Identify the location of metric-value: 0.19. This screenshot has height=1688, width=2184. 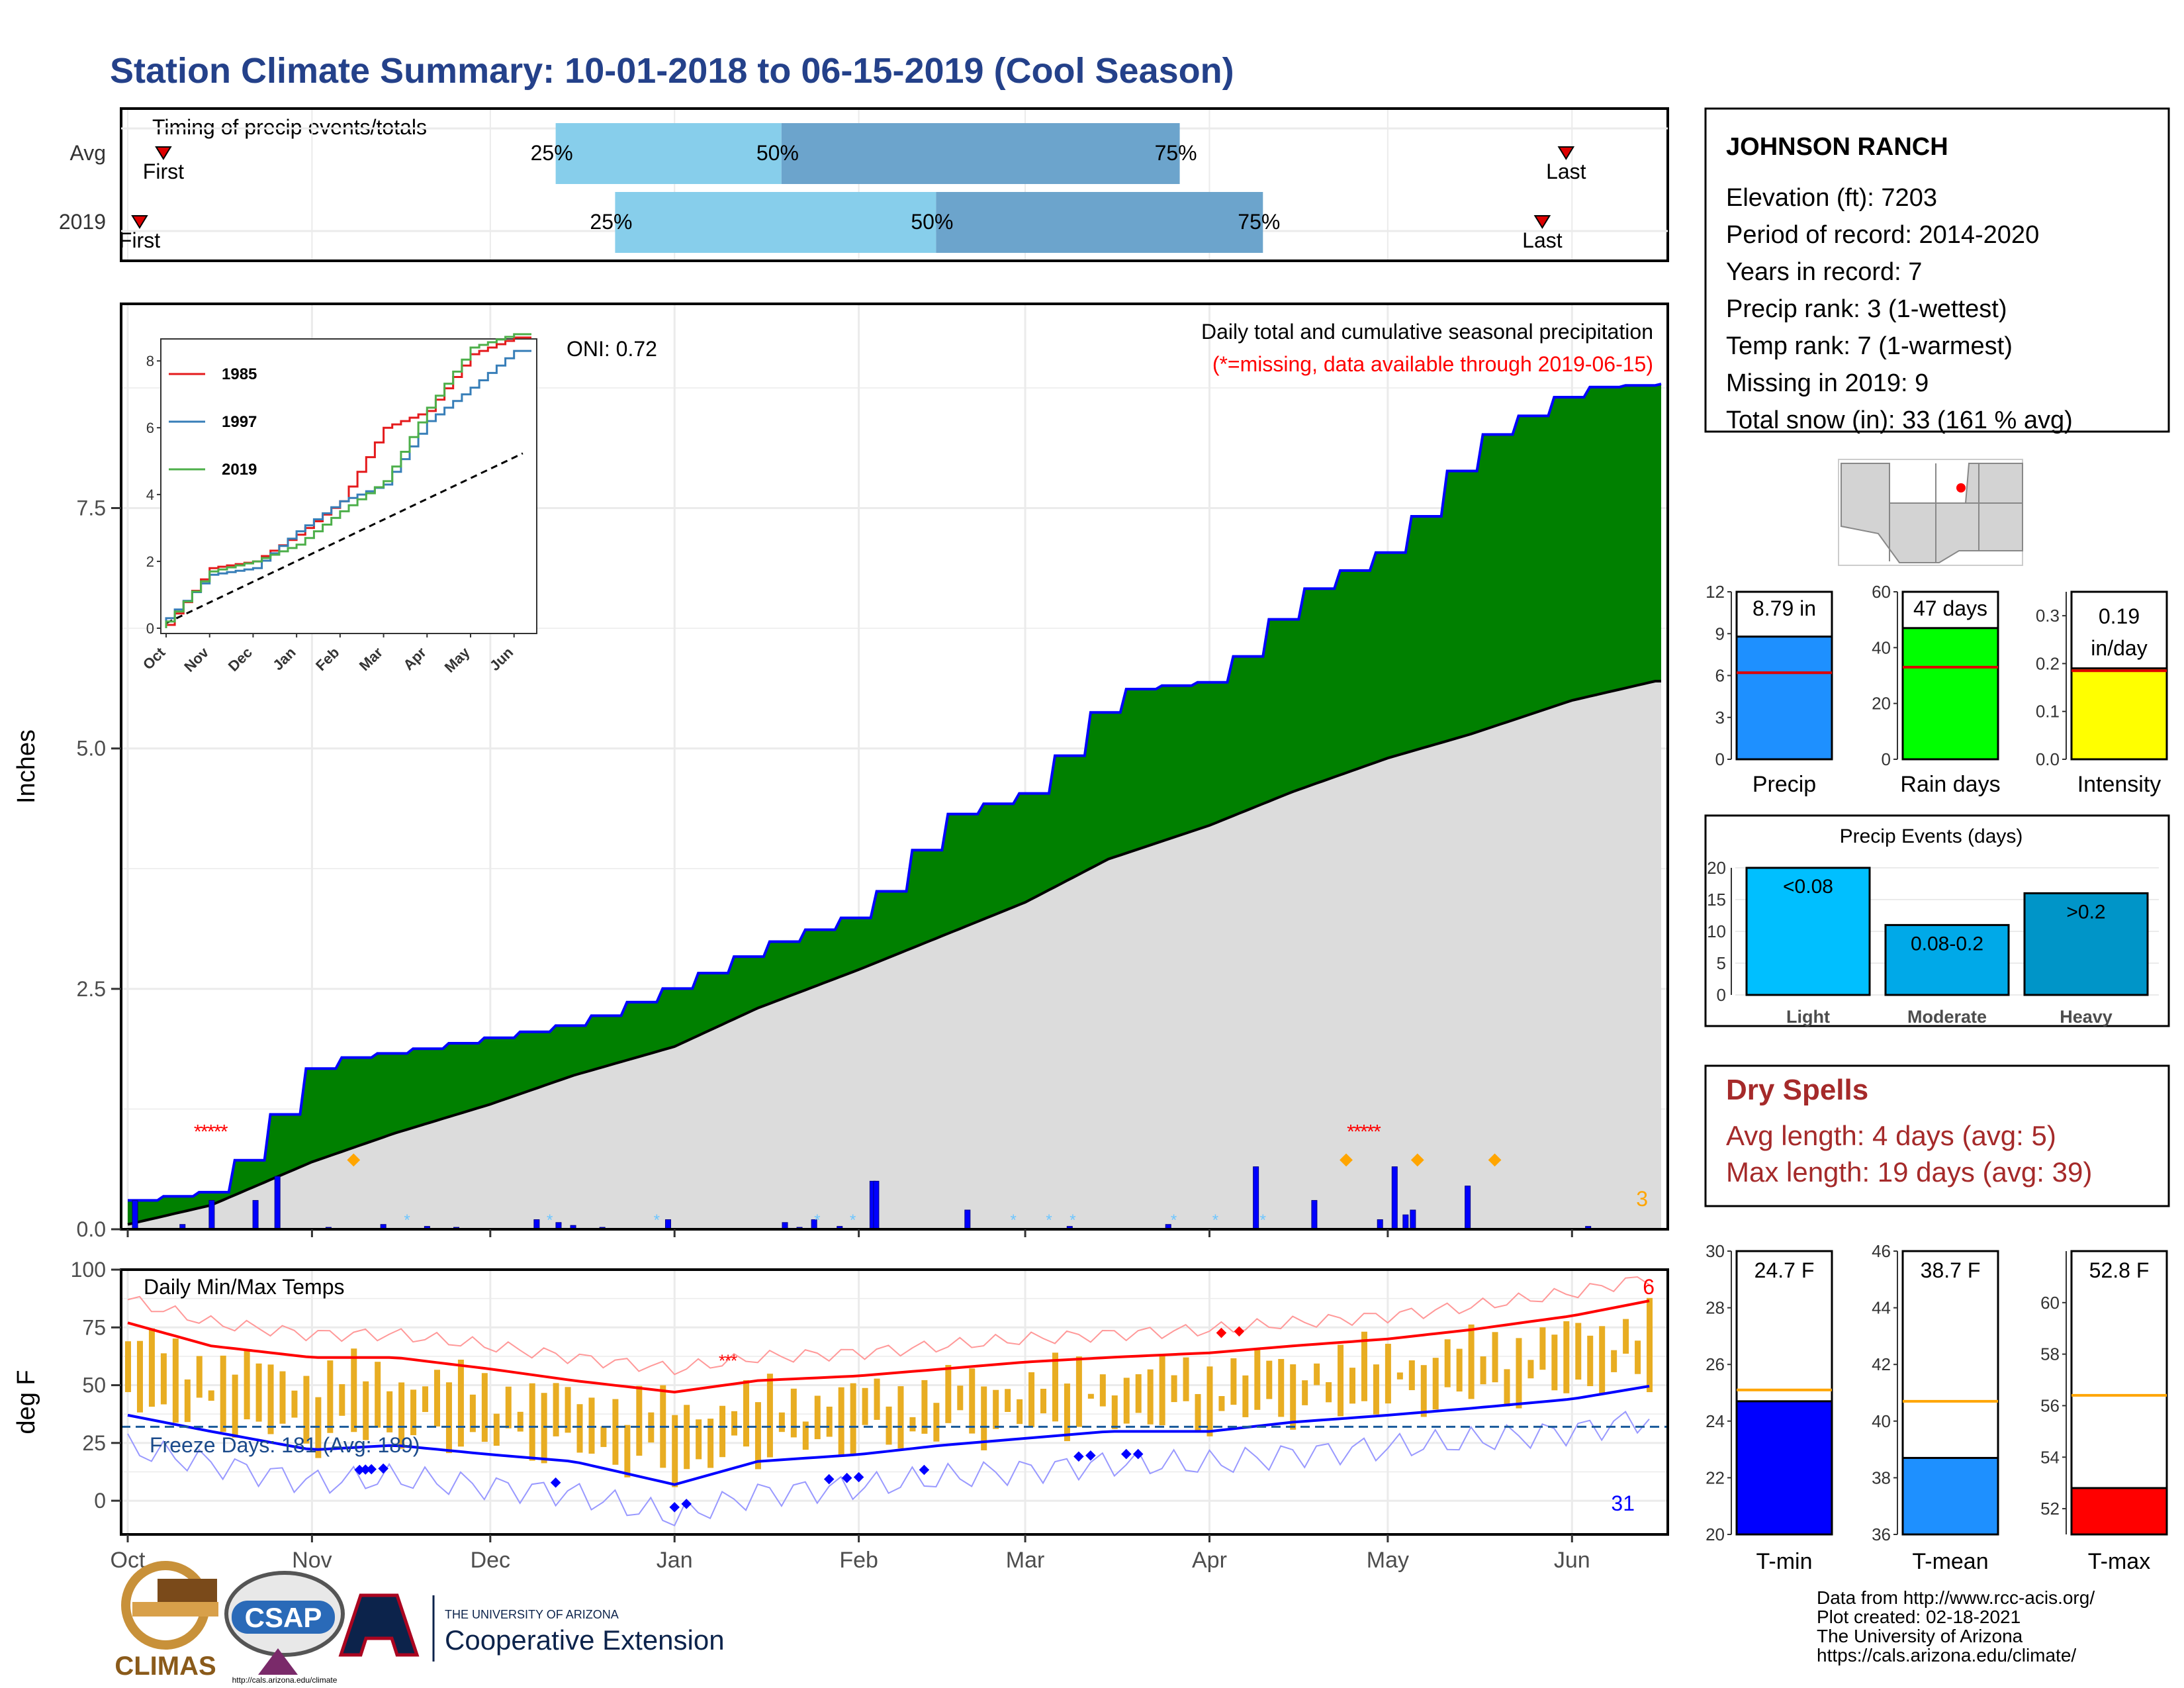
(2119, 616).